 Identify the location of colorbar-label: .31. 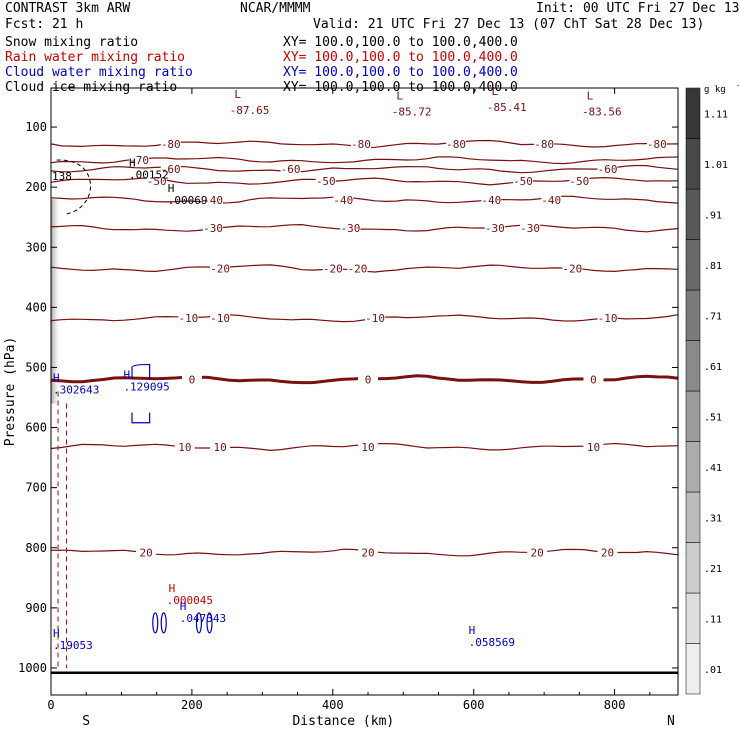
(713, 518).